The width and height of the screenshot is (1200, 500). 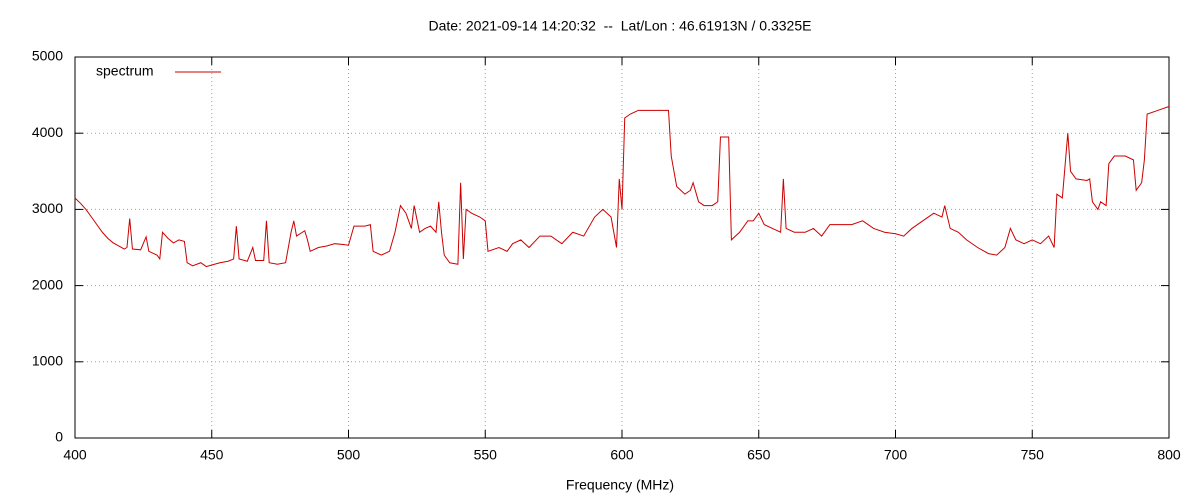 What do you see at coordinates (759, 455) in the screenshot?
I see `x-tick-label: 650` at bounding box center [759, 455].